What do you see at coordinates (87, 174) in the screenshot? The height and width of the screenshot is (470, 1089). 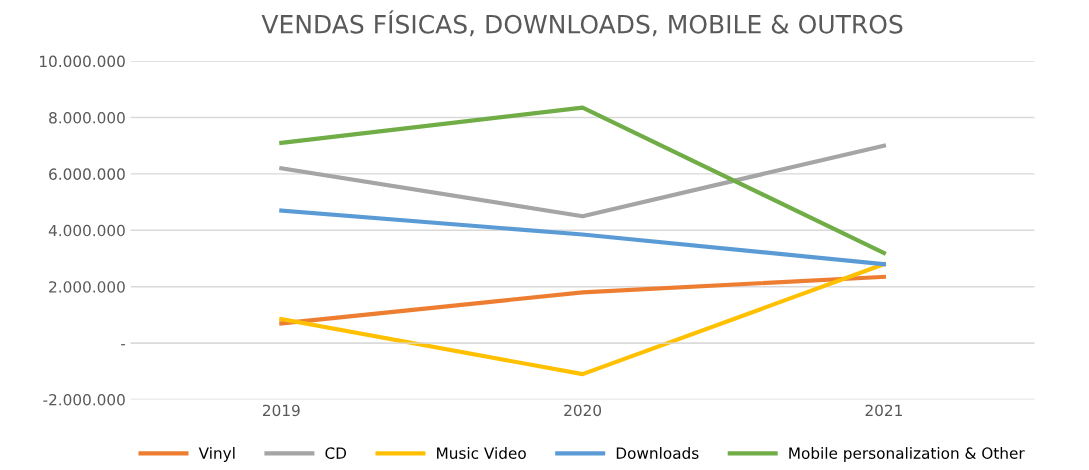 I see `y-tick-label: 6.000.000` at bounding box center [87, 174].